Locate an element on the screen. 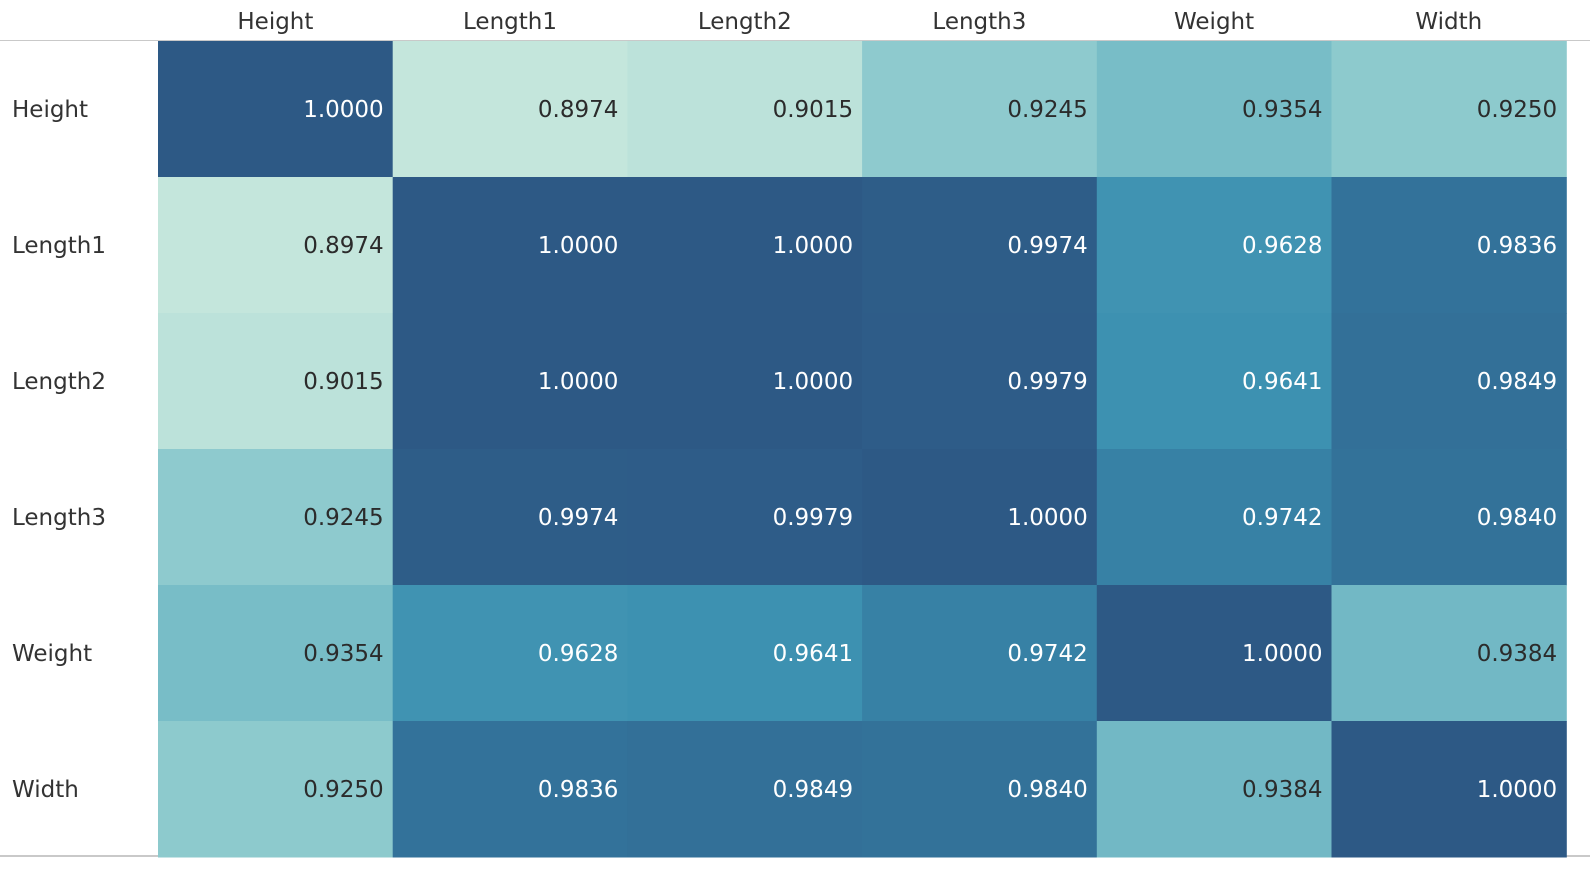 The height and width of the screenshot is (870, 1590). row-header-label: Length1 is located at coordinates (59, 246).